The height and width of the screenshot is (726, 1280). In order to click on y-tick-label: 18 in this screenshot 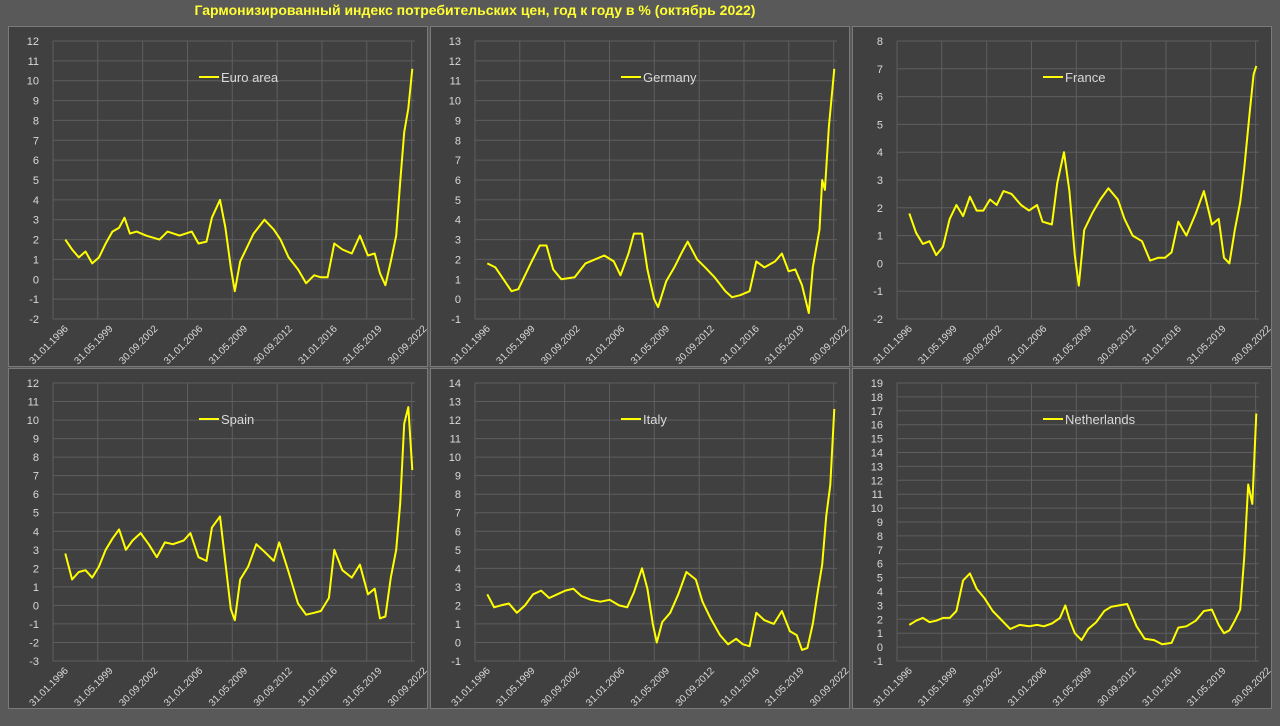, I will do `click(877, 398)`.